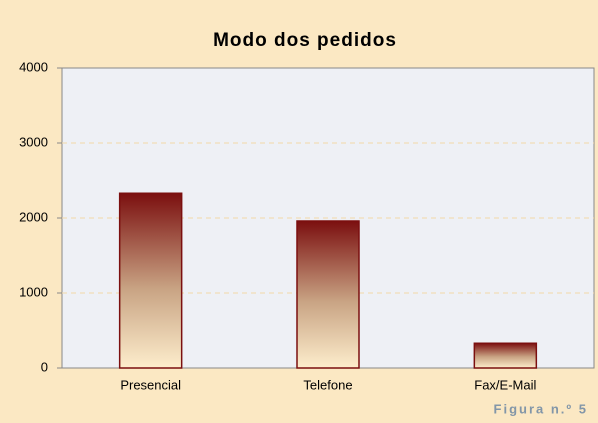 Image resolution: width=598 pixels, height=423 pixels. Describe the element at coordinates (33, 141) in the screenshot. I see `y-tick-label: 3000` at that location.